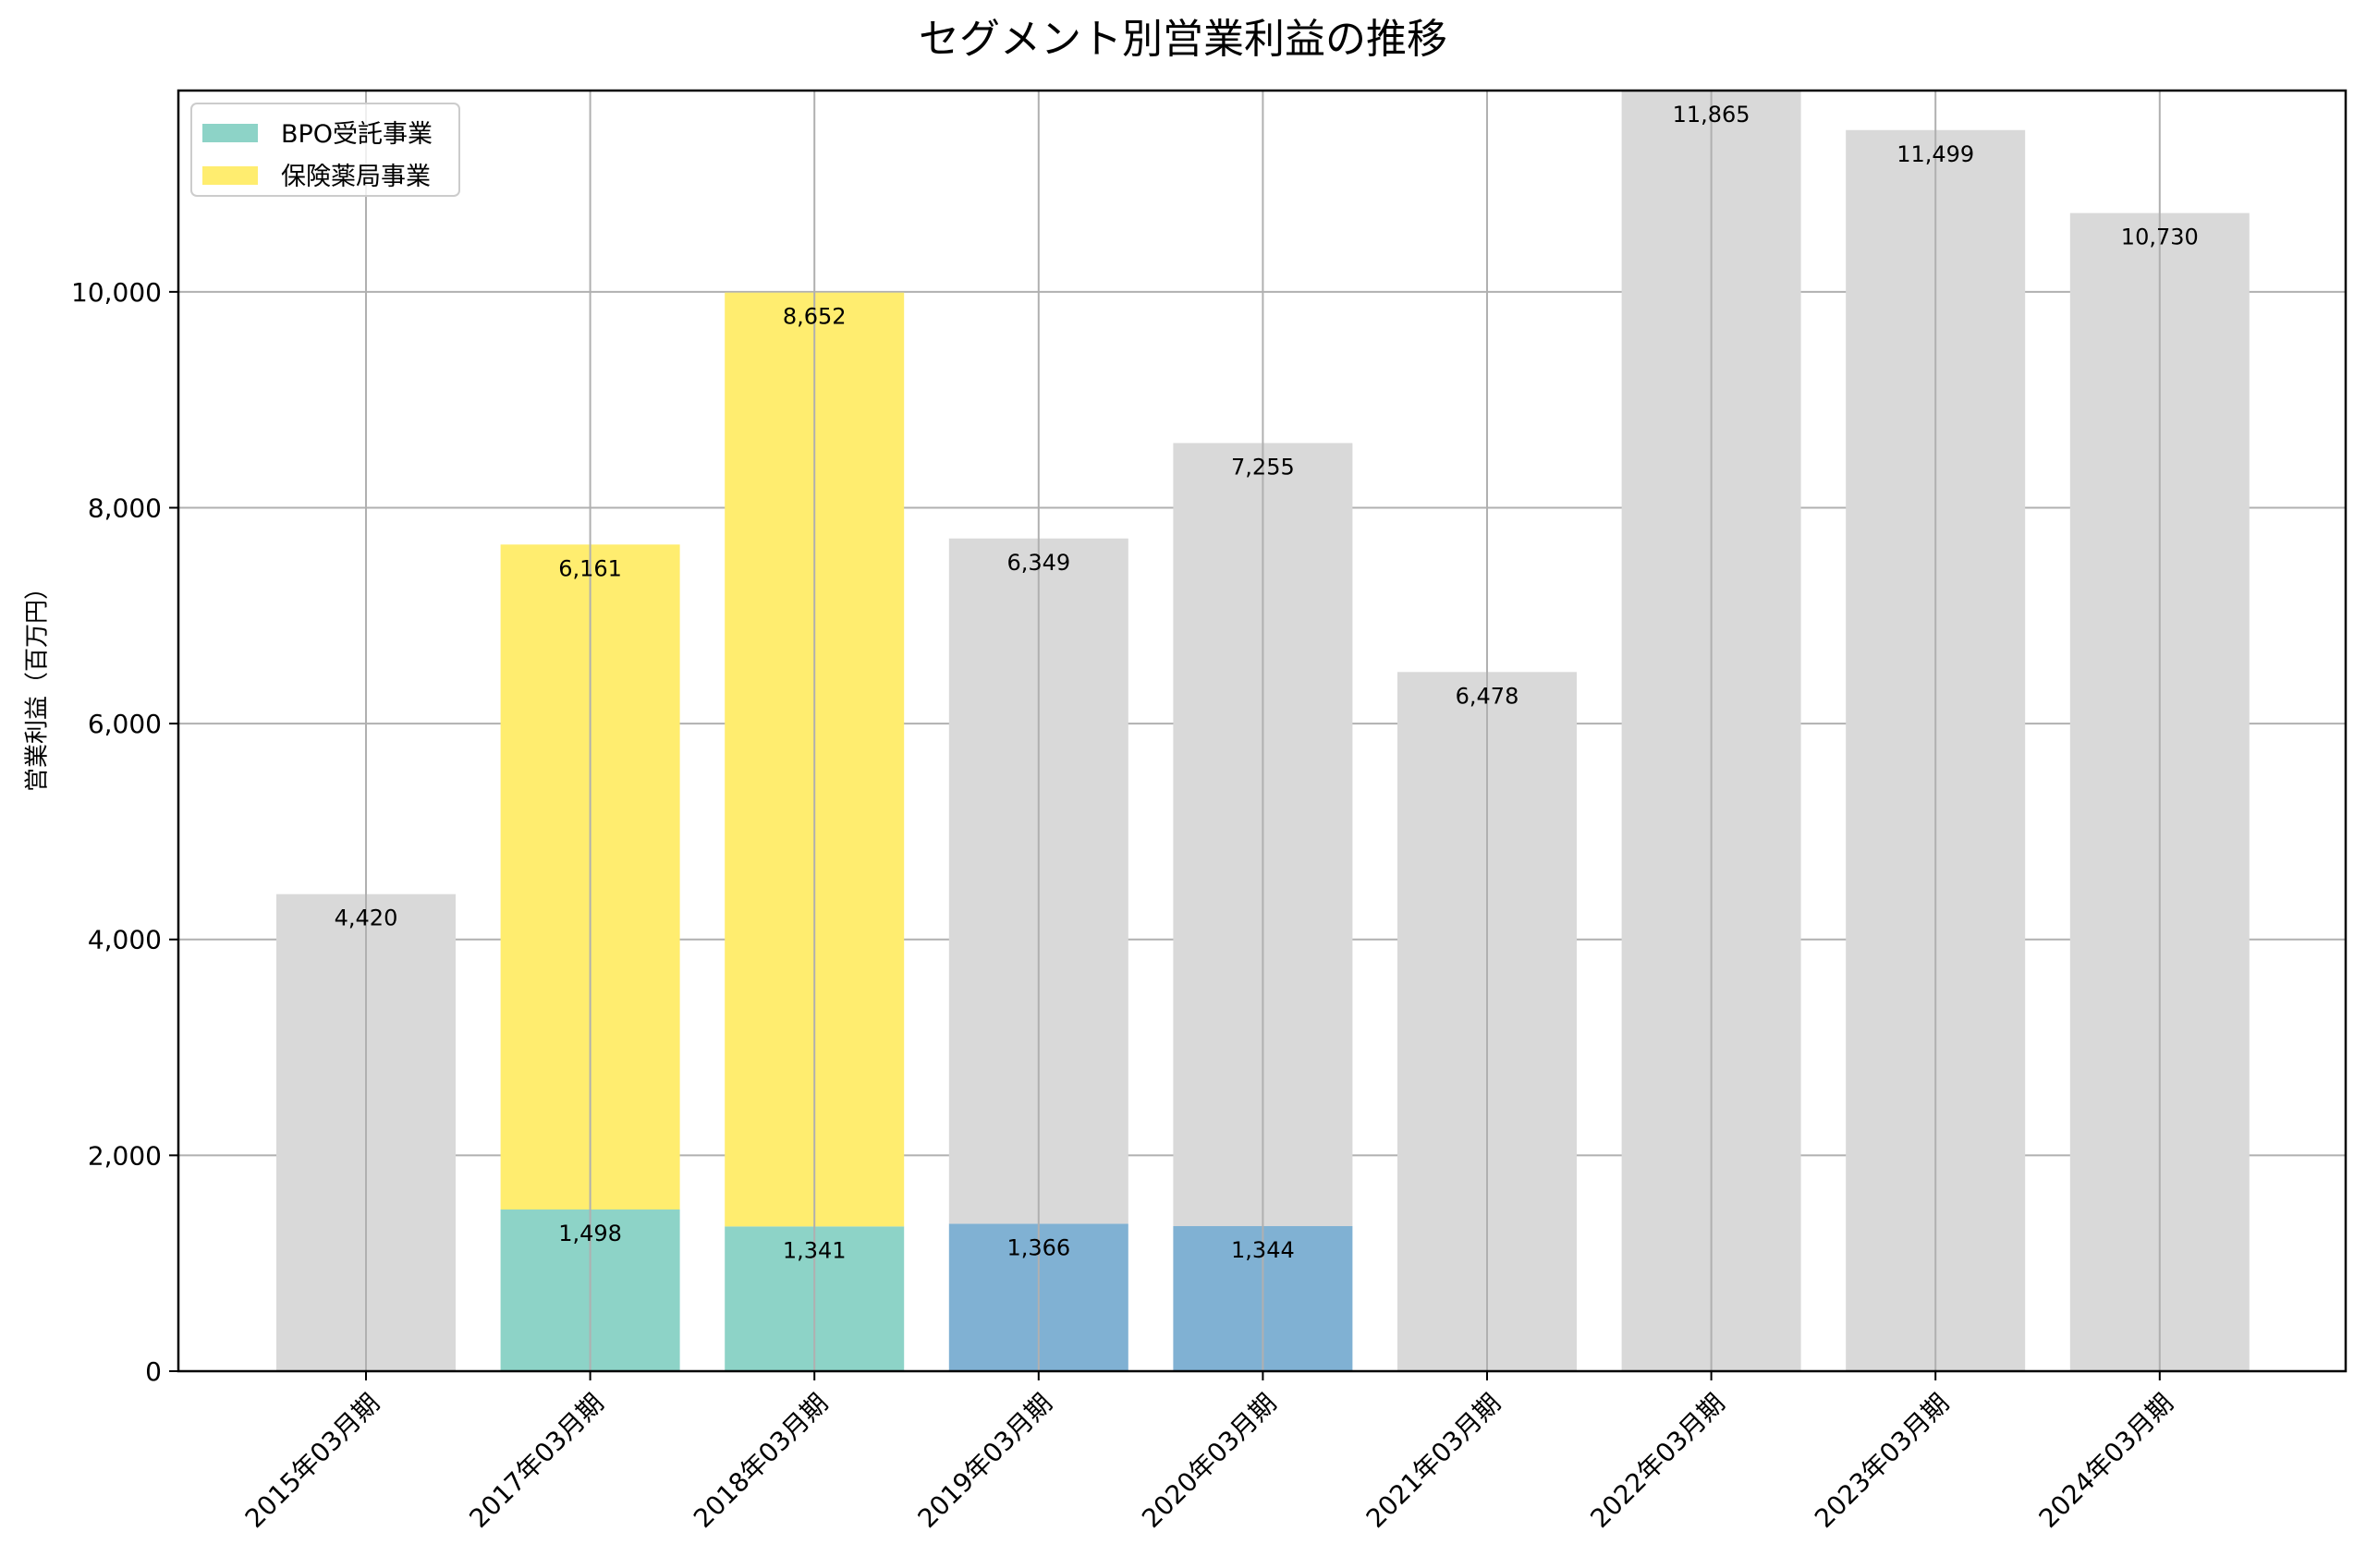  I want to click on bar-value-label: 11,865, so click(1712, 115).